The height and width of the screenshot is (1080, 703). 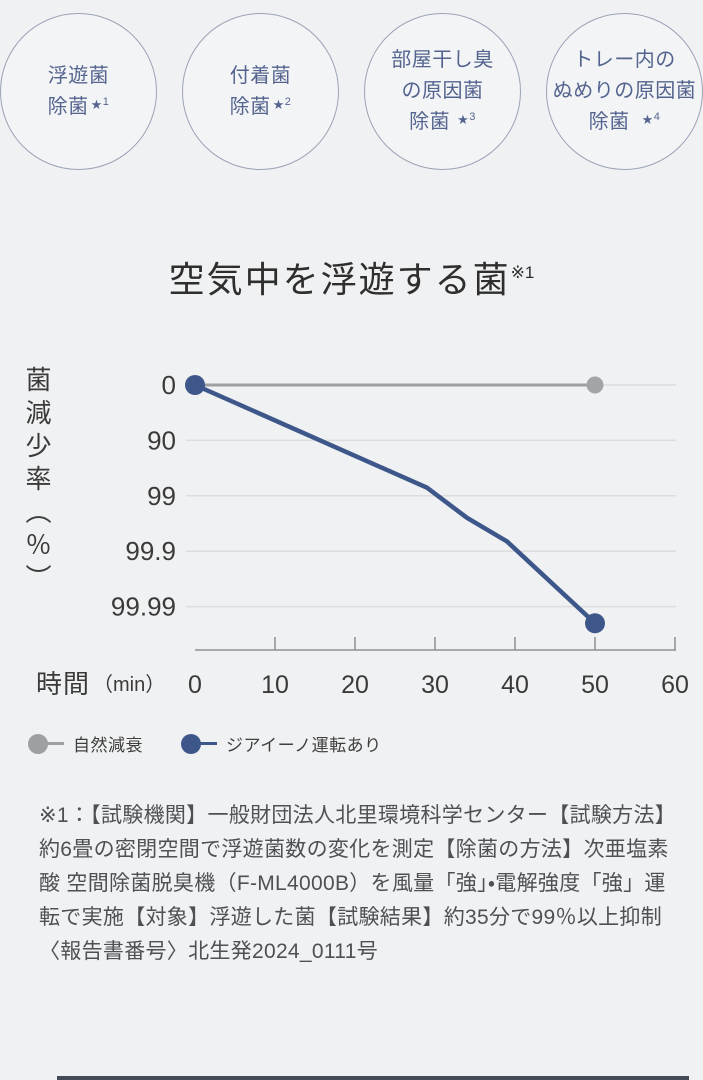 I want to click on y-tick-label: 99, so click(x=161, y=496).